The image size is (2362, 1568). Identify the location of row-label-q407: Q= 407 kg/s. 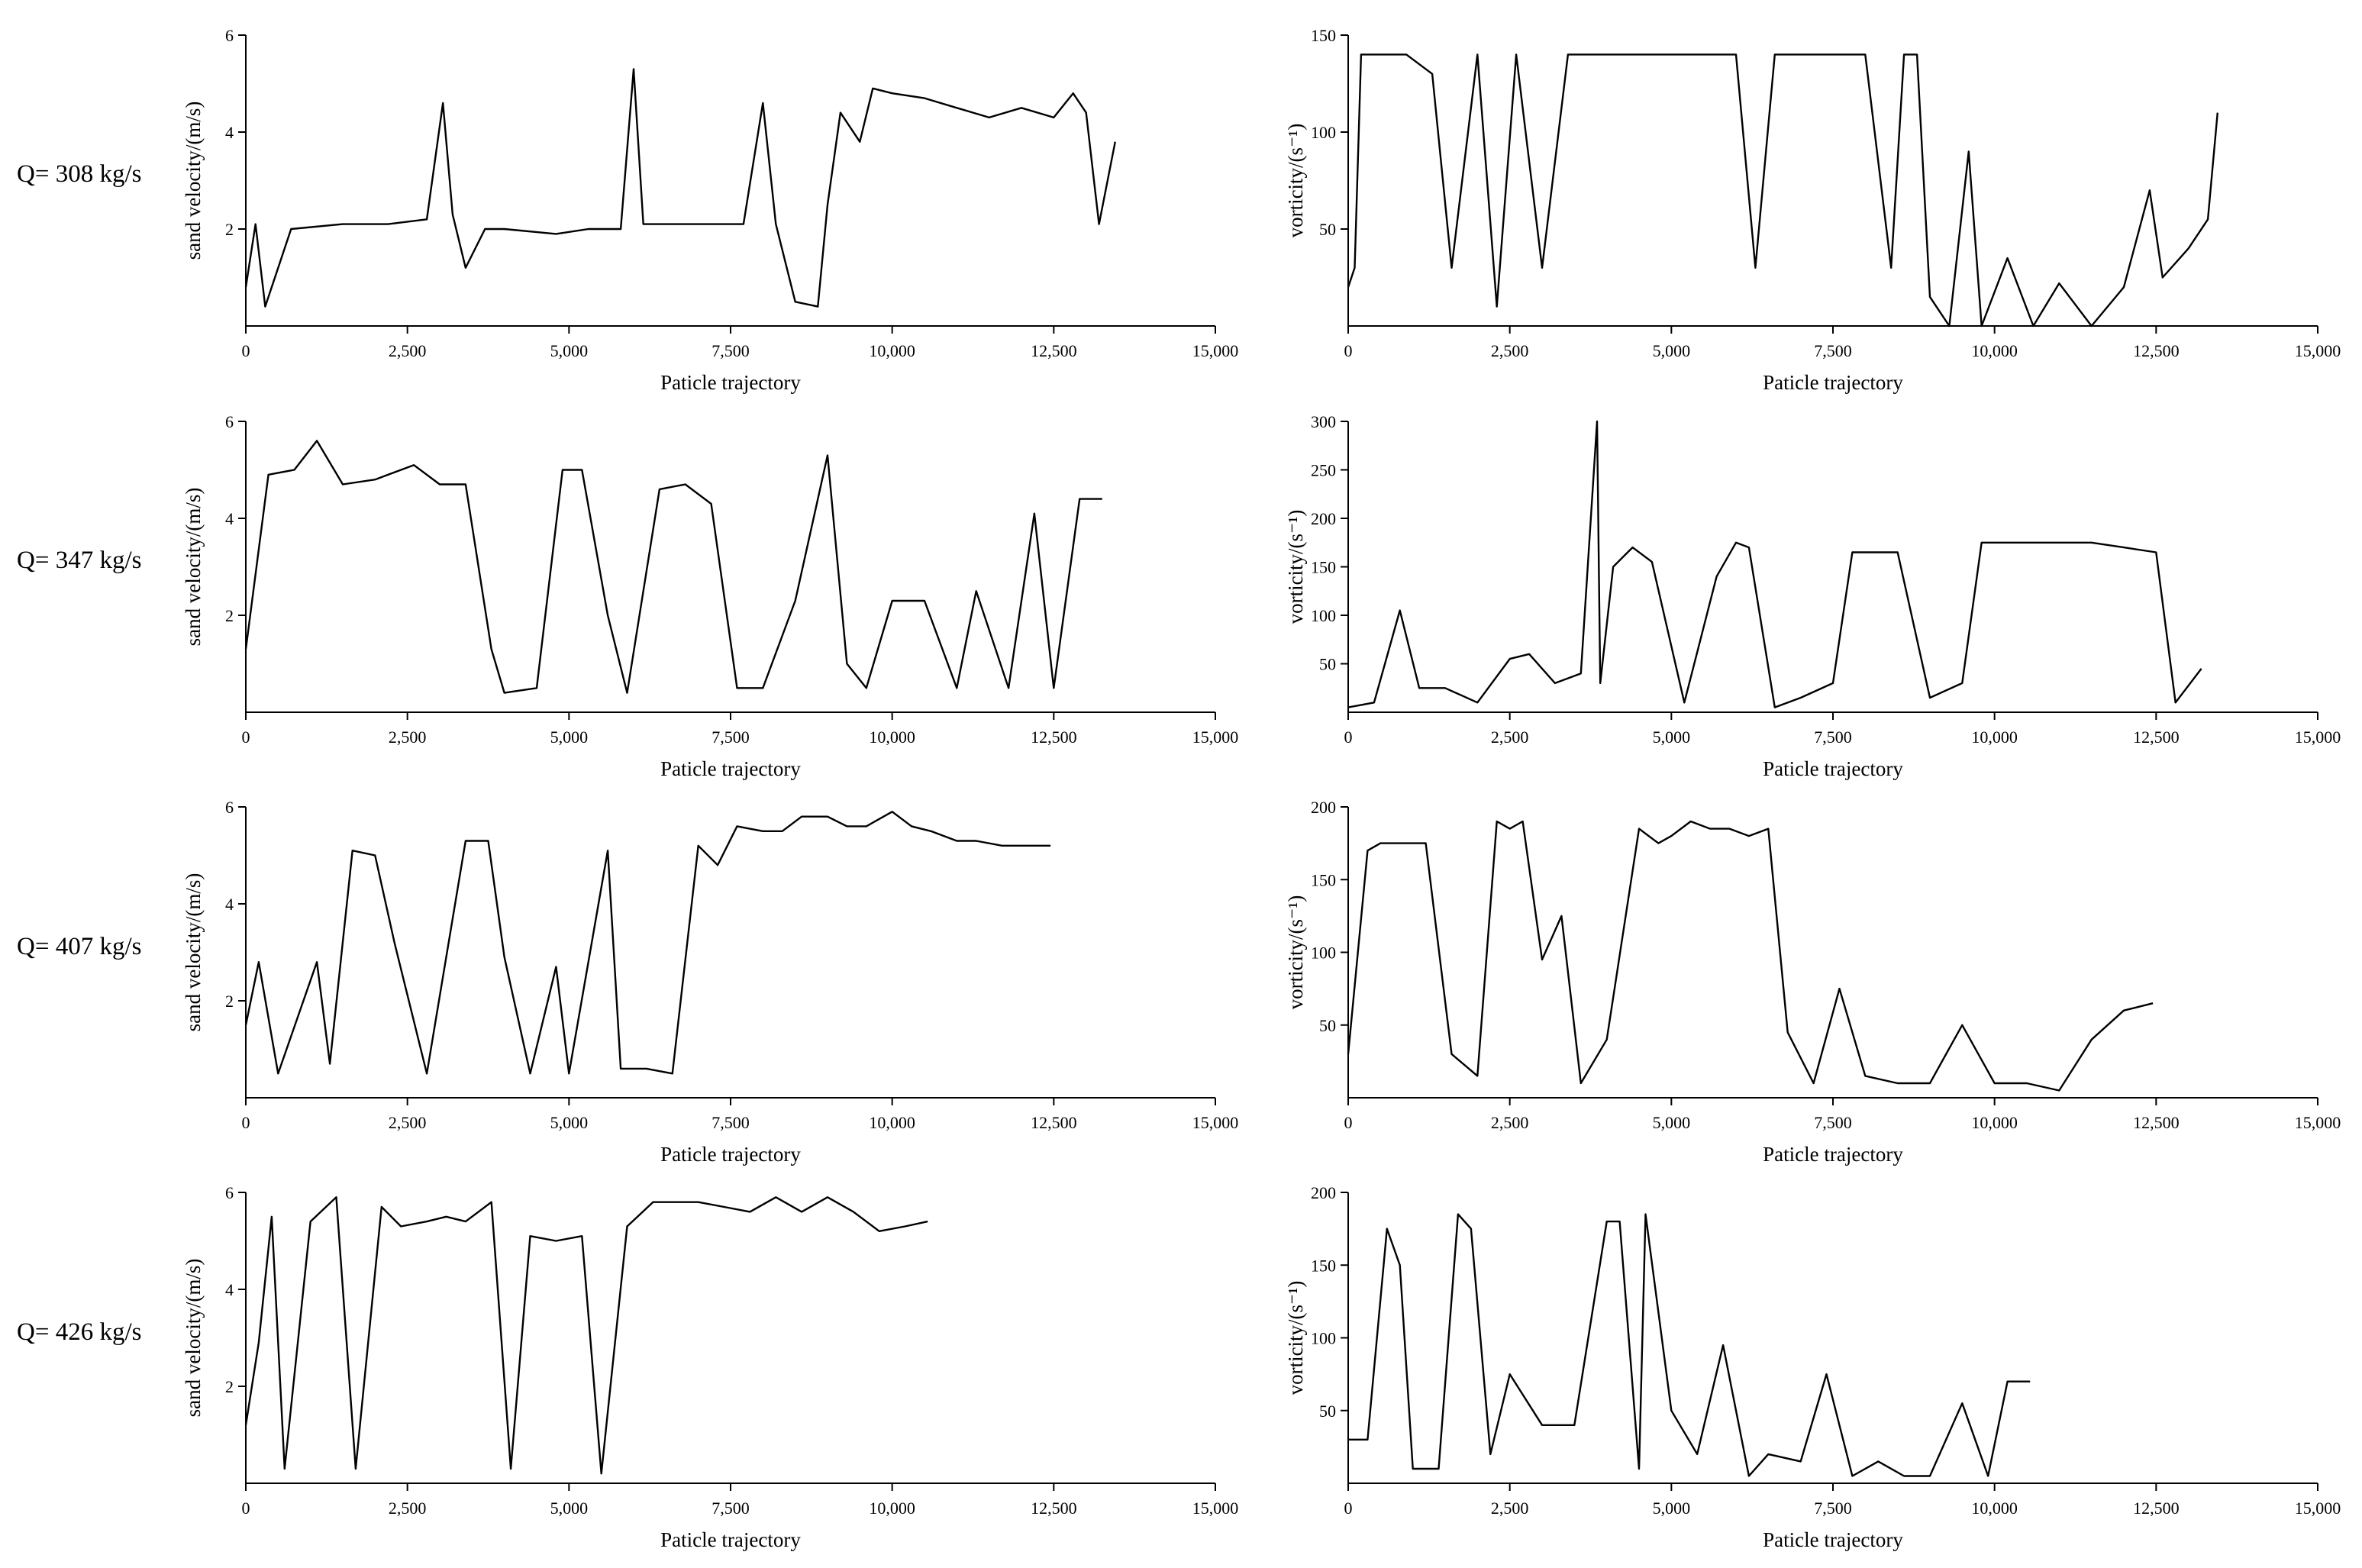
(79, 946).